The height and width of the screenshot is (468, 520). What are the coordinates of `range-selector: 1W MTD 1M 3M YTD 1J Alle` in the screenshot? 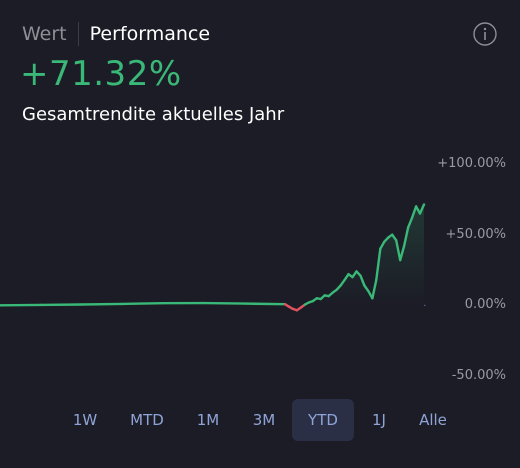 It's located at (260, 420).